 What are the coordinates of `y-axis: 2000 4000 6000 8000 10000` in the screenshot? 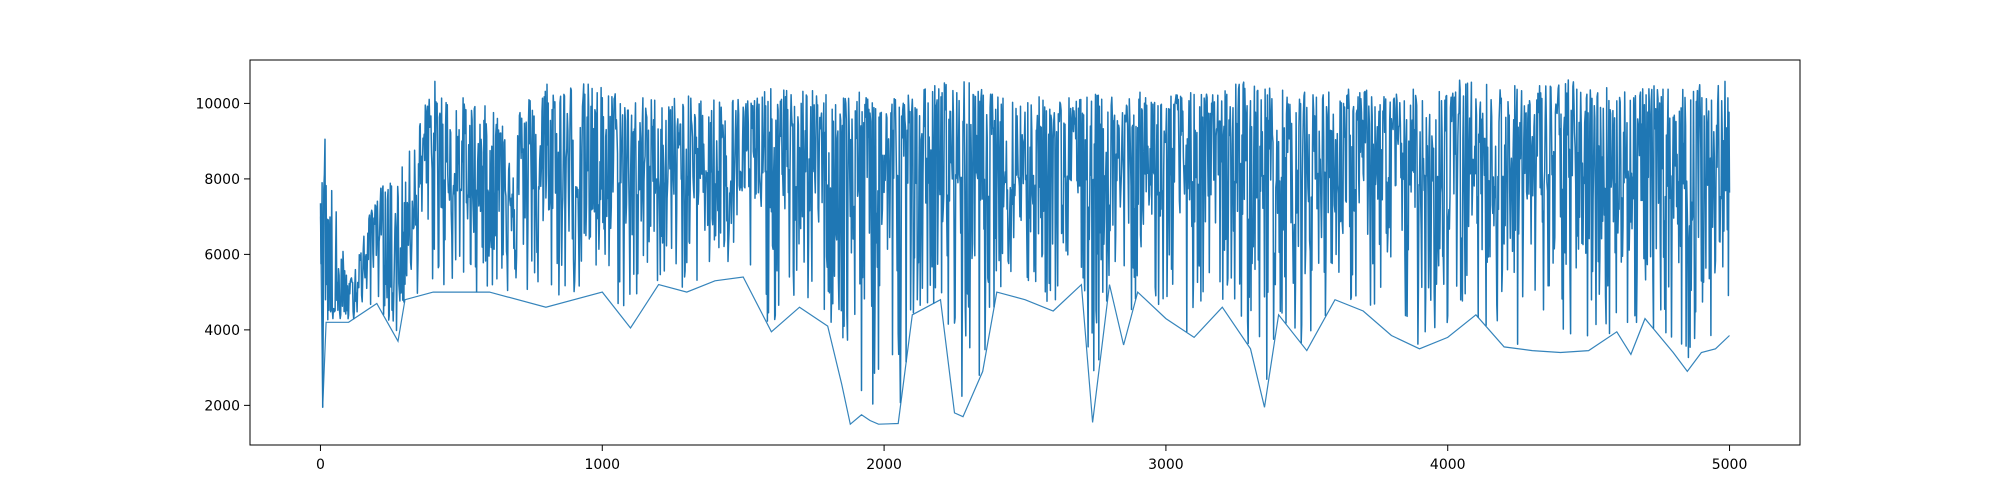 It's located at (222, 255).